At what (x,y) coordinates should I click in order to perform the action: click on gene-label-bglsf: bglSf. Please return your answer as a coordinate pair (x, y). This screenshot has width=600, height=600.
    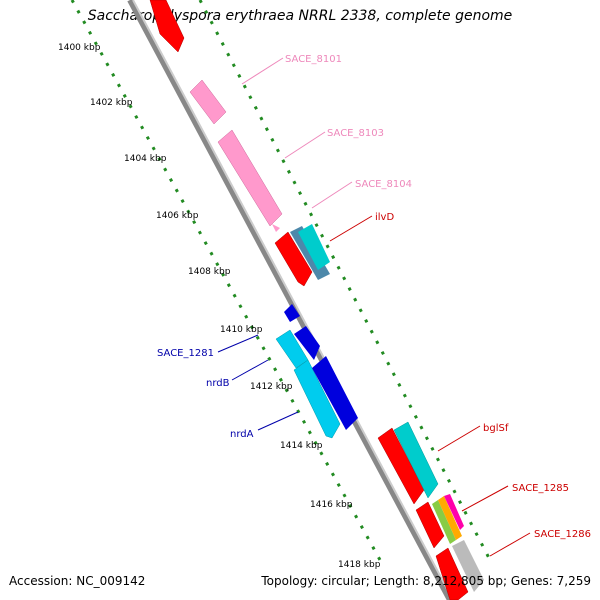
    Looking at the image, I should click on (496, 428).